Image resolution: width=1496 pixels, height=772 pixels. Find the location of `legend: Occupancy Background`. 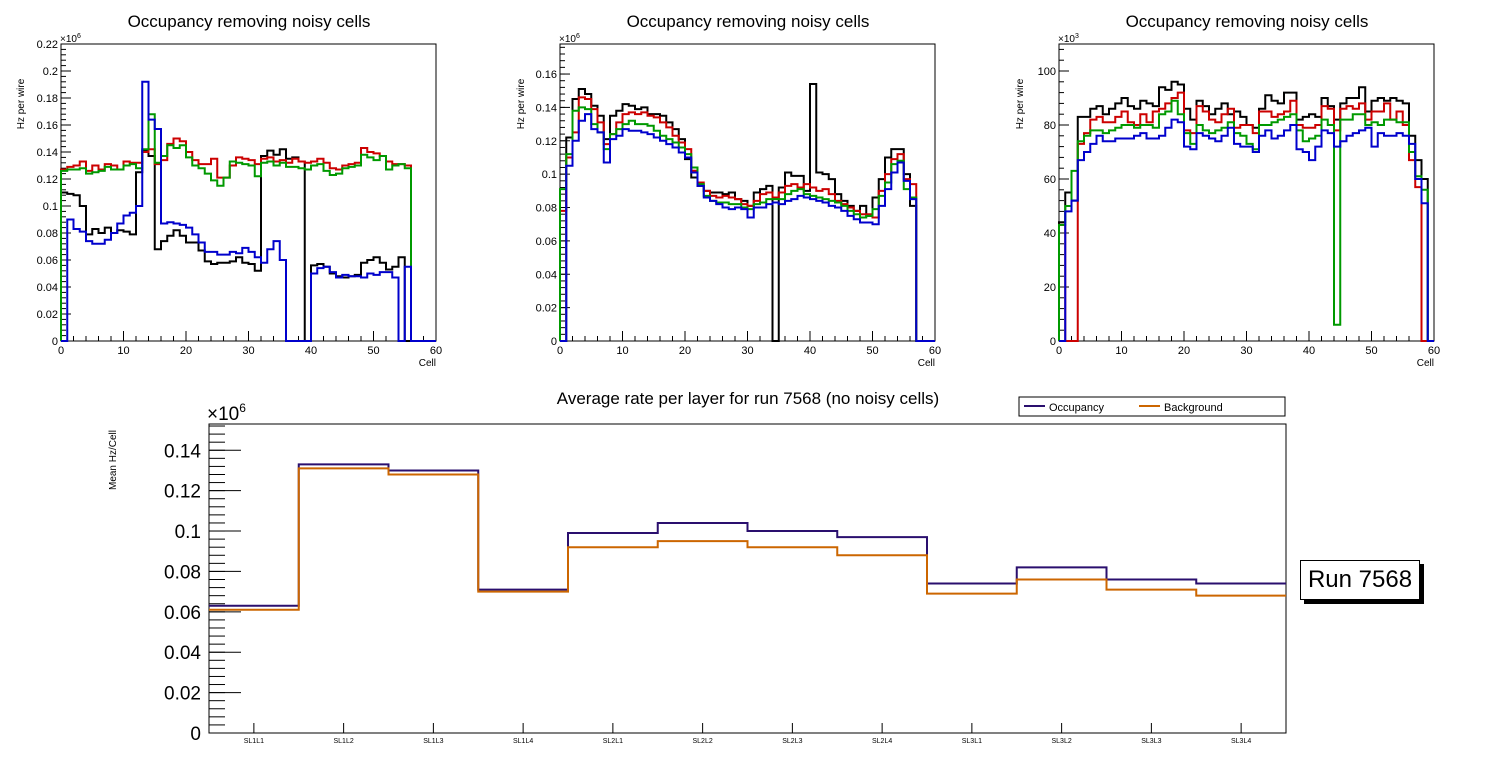

legend: Occupancy Background is located at coordinates (1152, 406).